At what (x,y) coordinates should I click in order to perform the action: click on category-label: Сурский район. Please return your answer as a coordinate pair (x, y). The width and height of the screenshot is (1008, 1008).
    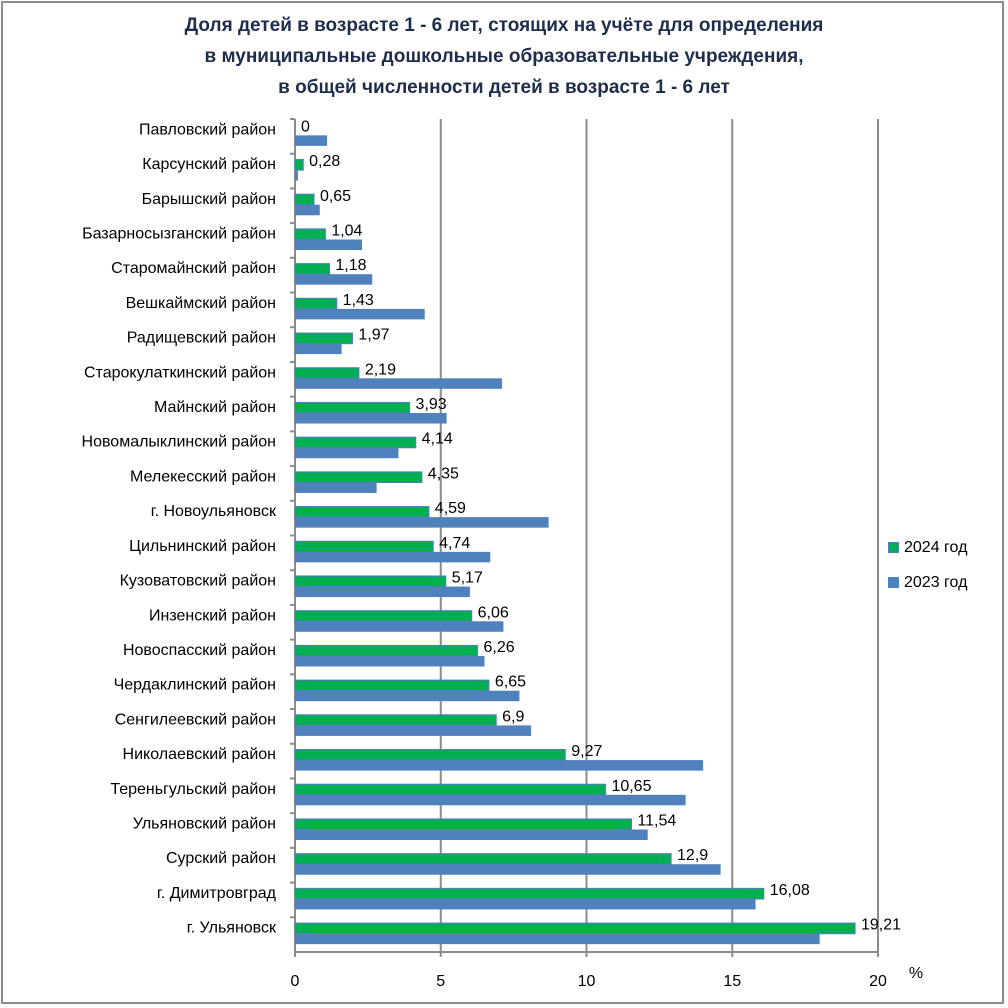
    Looking at the image, I should click on (221, 858).